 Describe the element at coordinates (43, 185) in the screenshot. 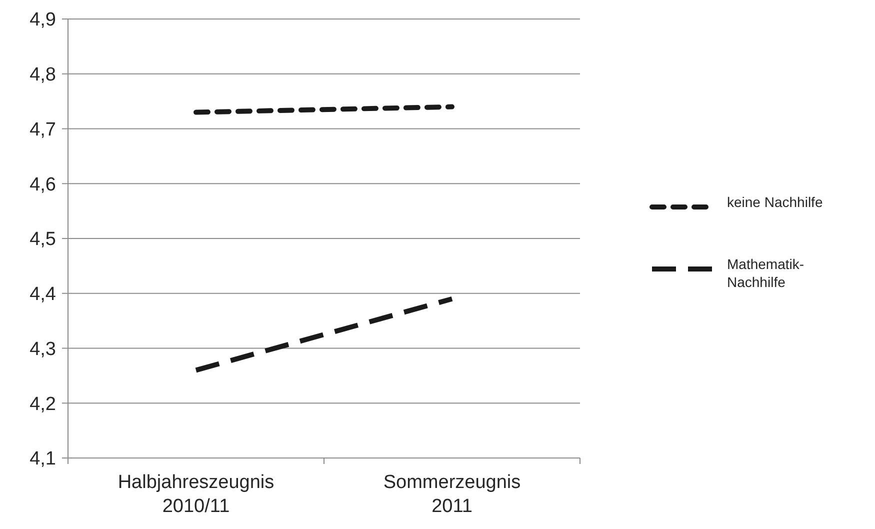

I see `y-tick-label: 4,6` at that location.